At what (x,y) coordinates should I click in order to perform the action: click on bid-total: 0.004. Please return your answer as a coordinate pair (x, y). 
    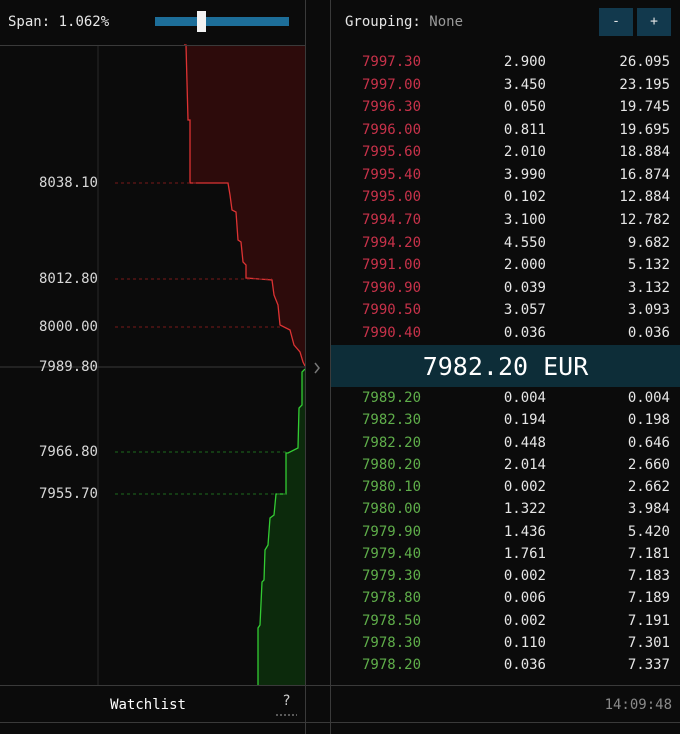
    Looking at the image, I should click on (648, 398).